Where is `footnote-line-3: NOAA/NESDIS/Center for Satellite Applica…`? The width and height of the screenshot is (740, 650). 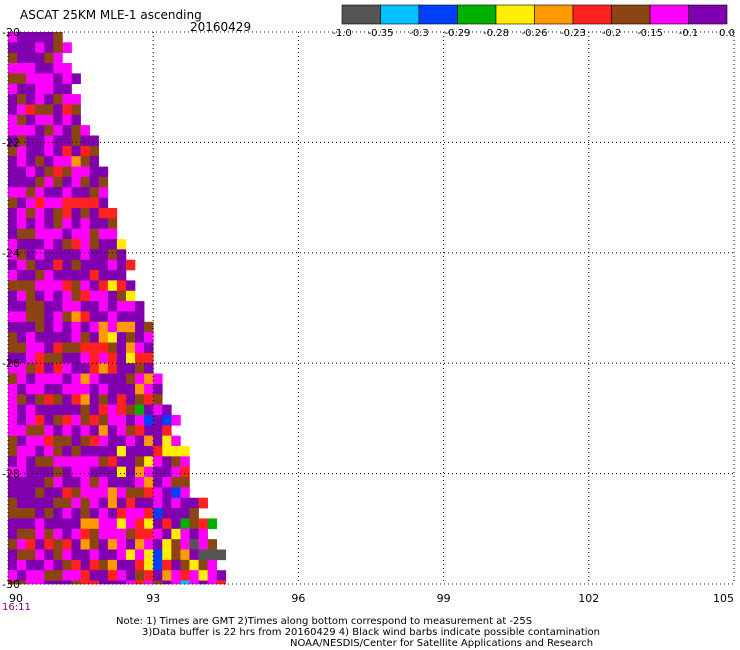 footnote-line-3: NOAA/NESDIS/Center for Satellite Applica… is located at coordinates (442, 643).